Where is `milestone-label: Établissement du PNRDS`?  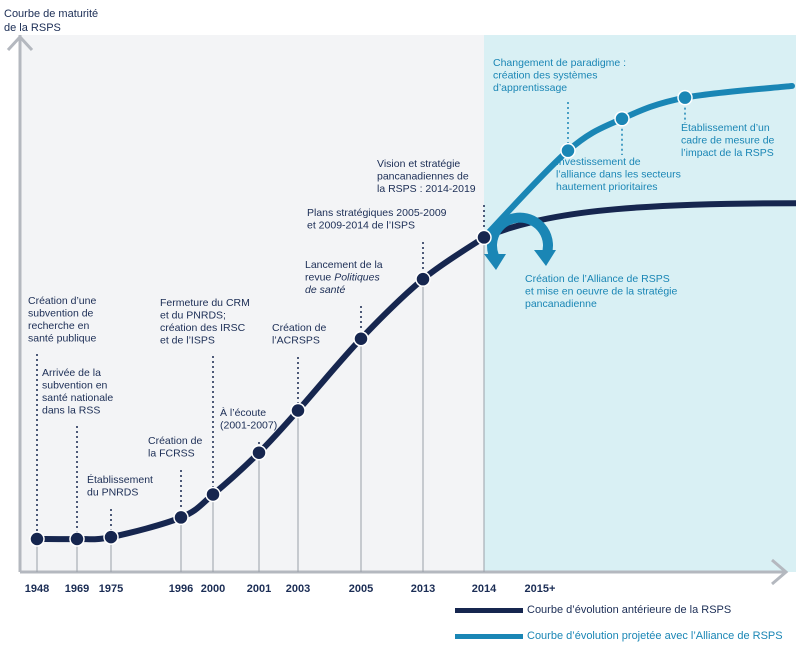 milestone-label: Établissement du PNRDS is located at coordinates (120, 486).